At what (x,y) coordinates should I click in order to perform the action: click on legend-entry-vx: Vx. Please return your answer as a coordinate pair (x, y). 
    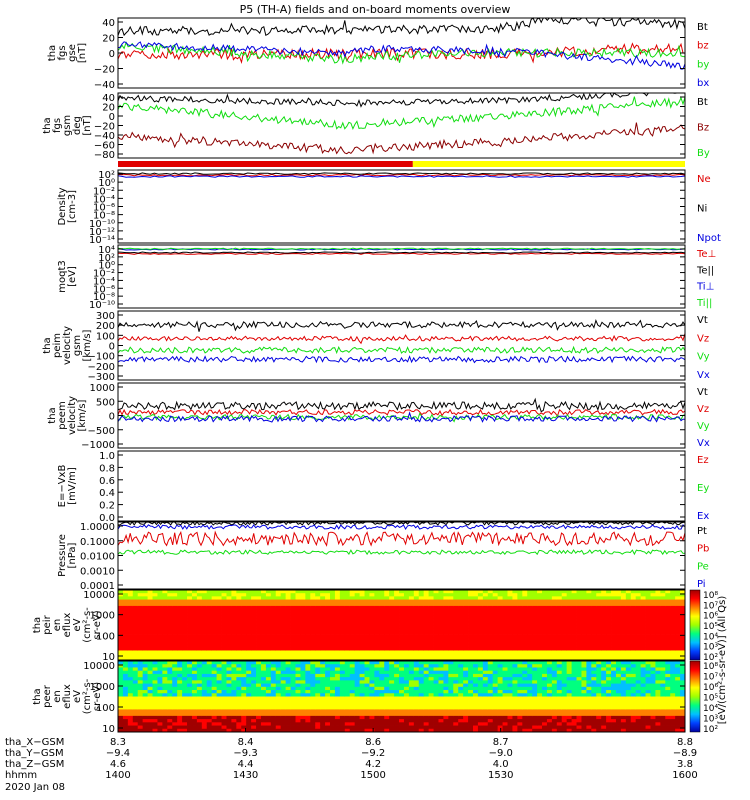
    Looking at the image, I should click on (703, 375).